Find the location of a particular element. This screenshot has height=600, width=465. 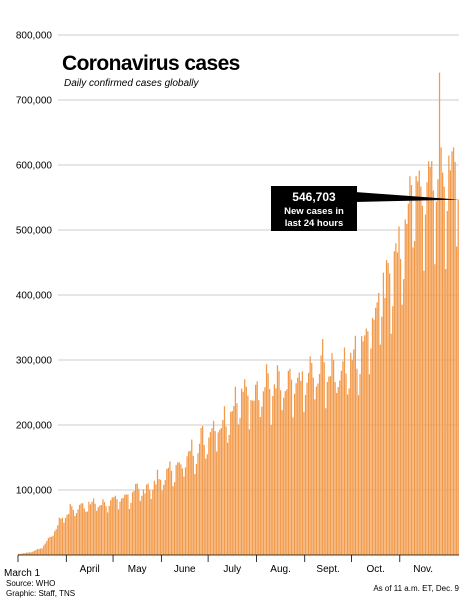

y-tick-label: 800,000 is located at coordinates (34, 36).